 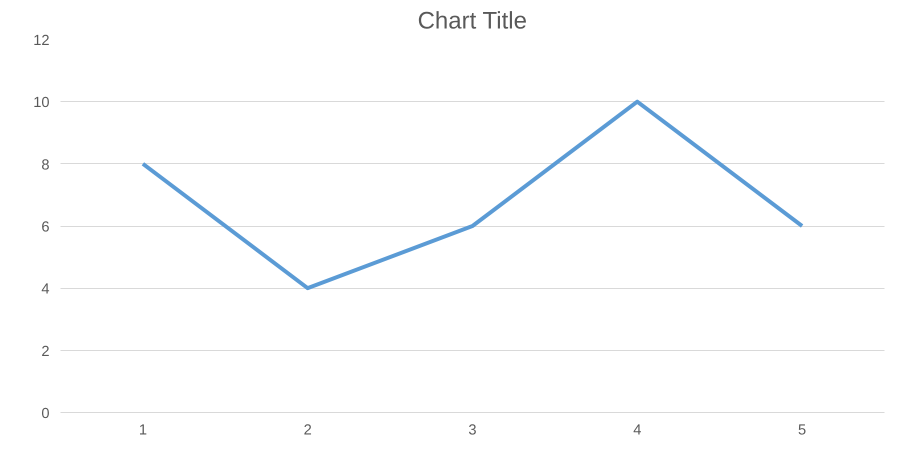 I want to click on y-tick-label: 8, so click(x=45, y=165).